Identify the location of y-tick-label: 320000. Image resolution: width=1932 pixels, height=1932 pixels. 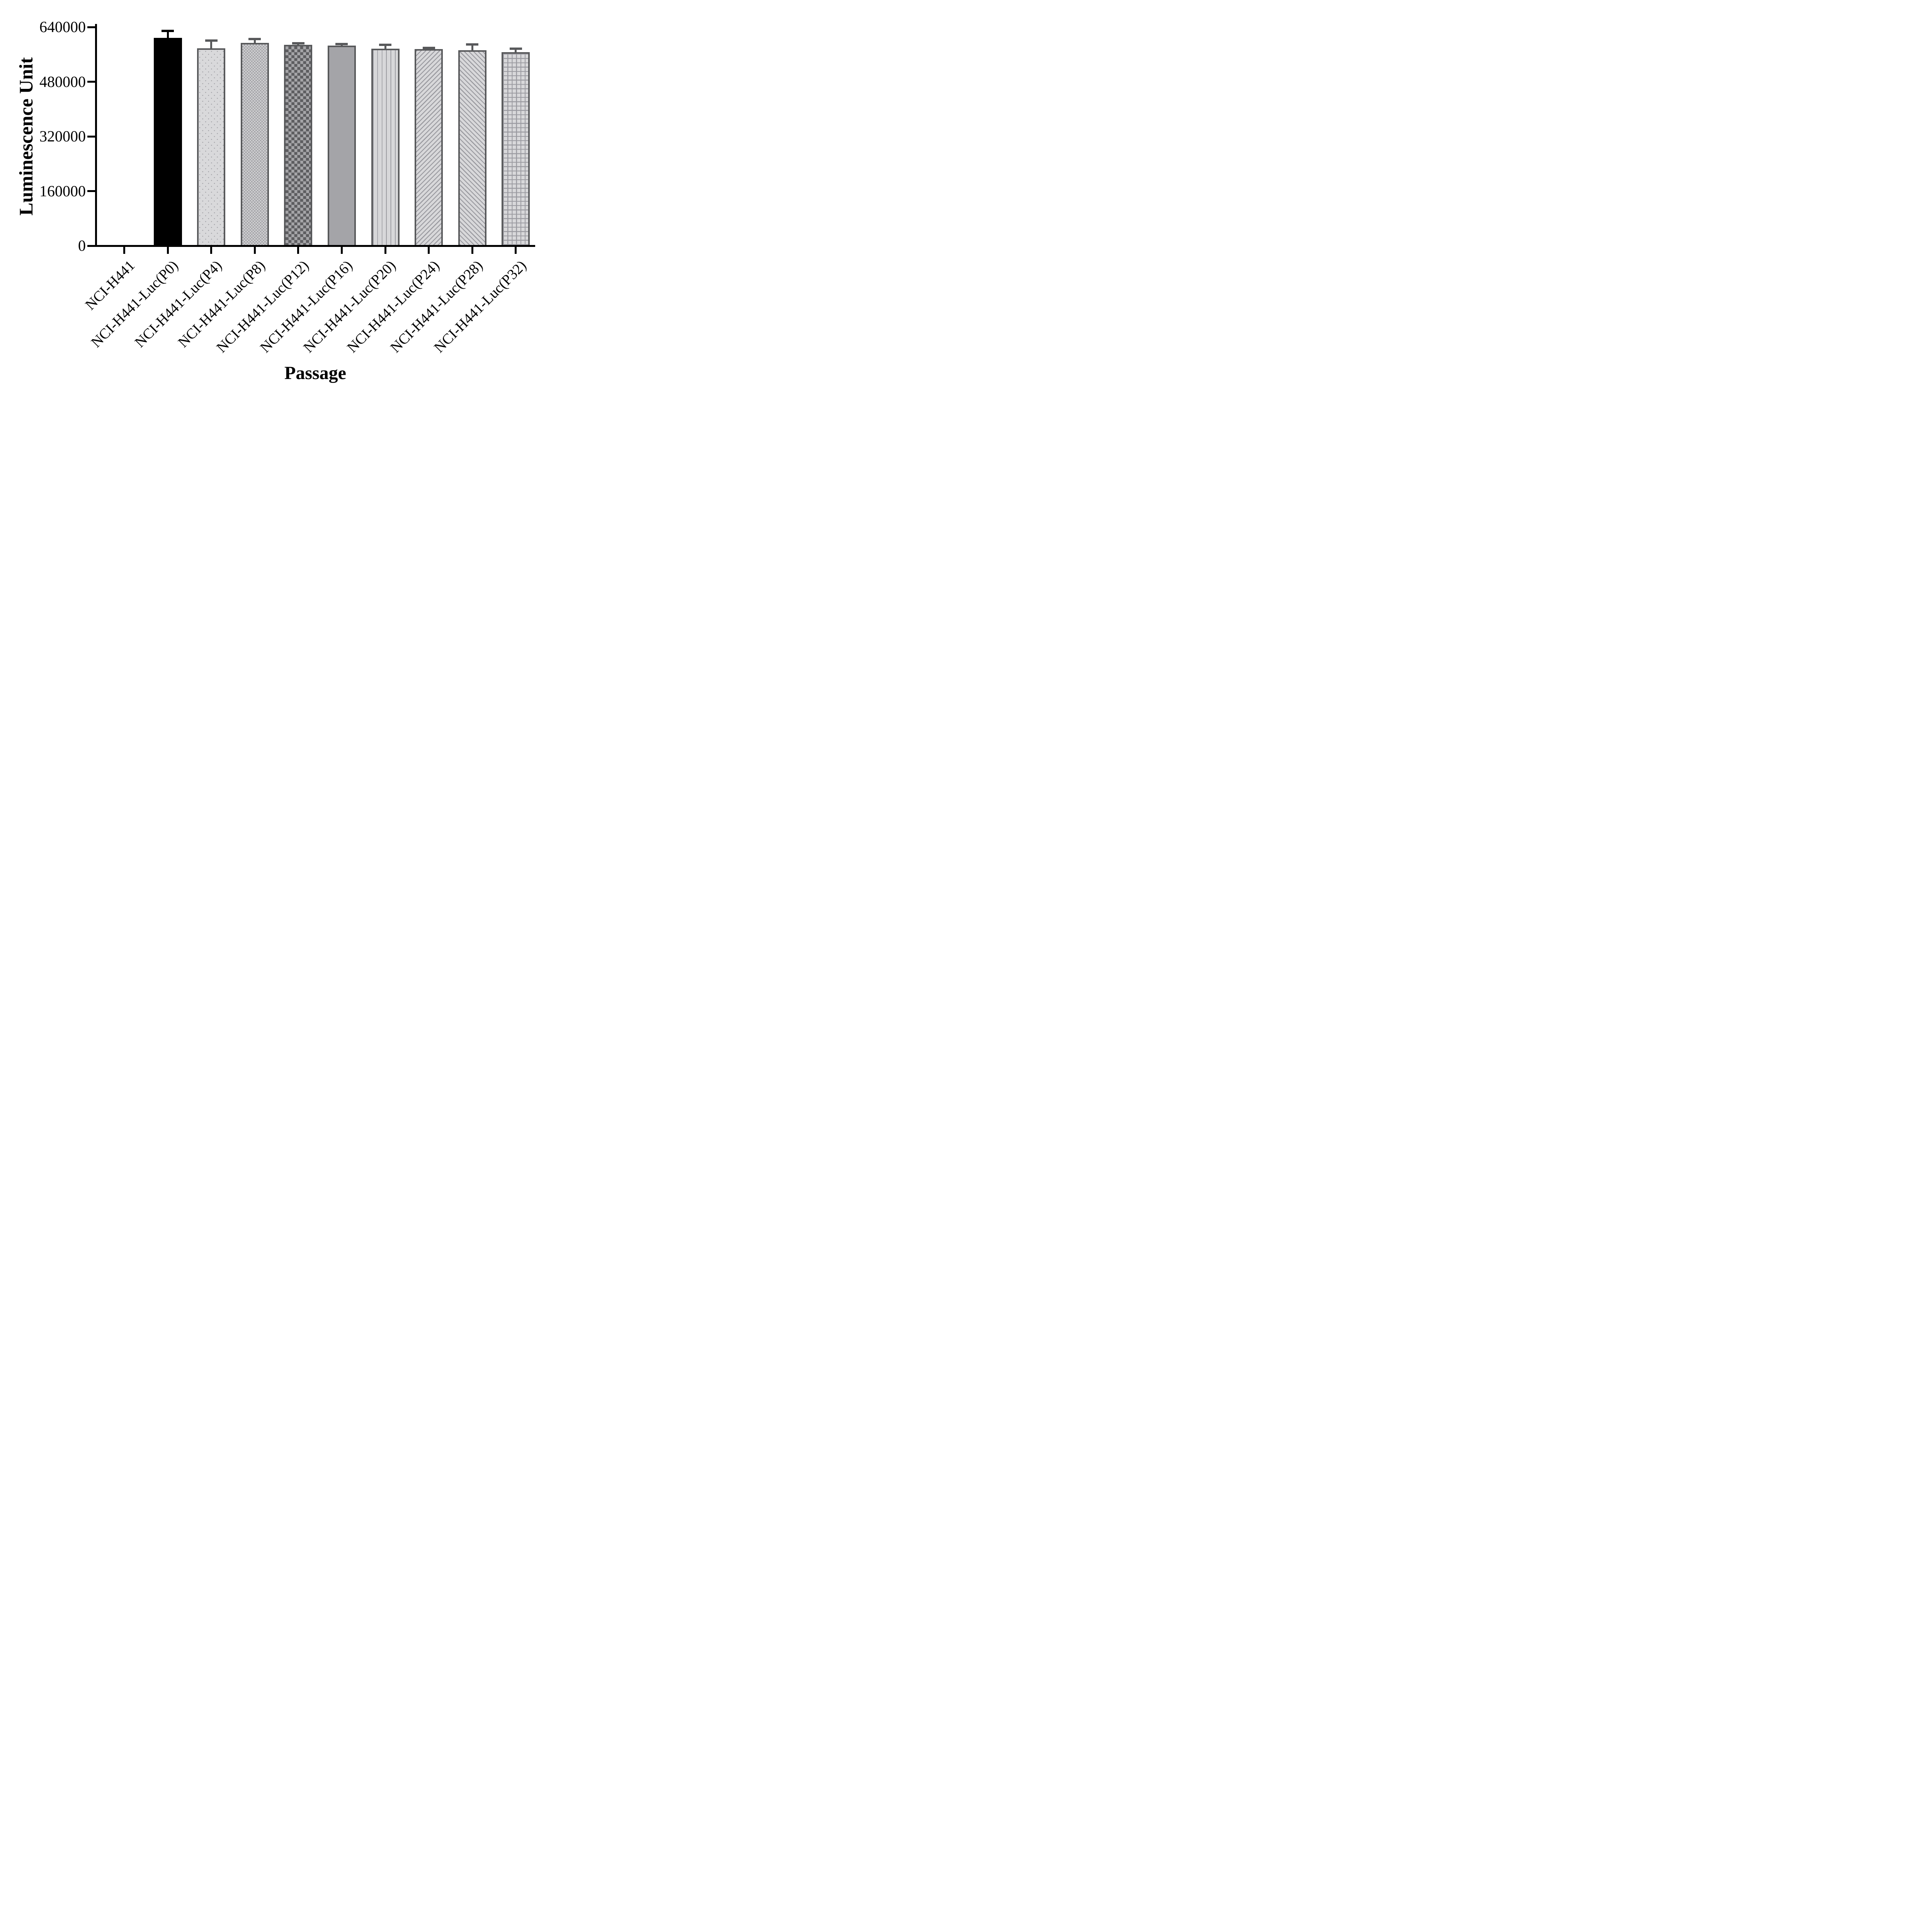
(62, 136).